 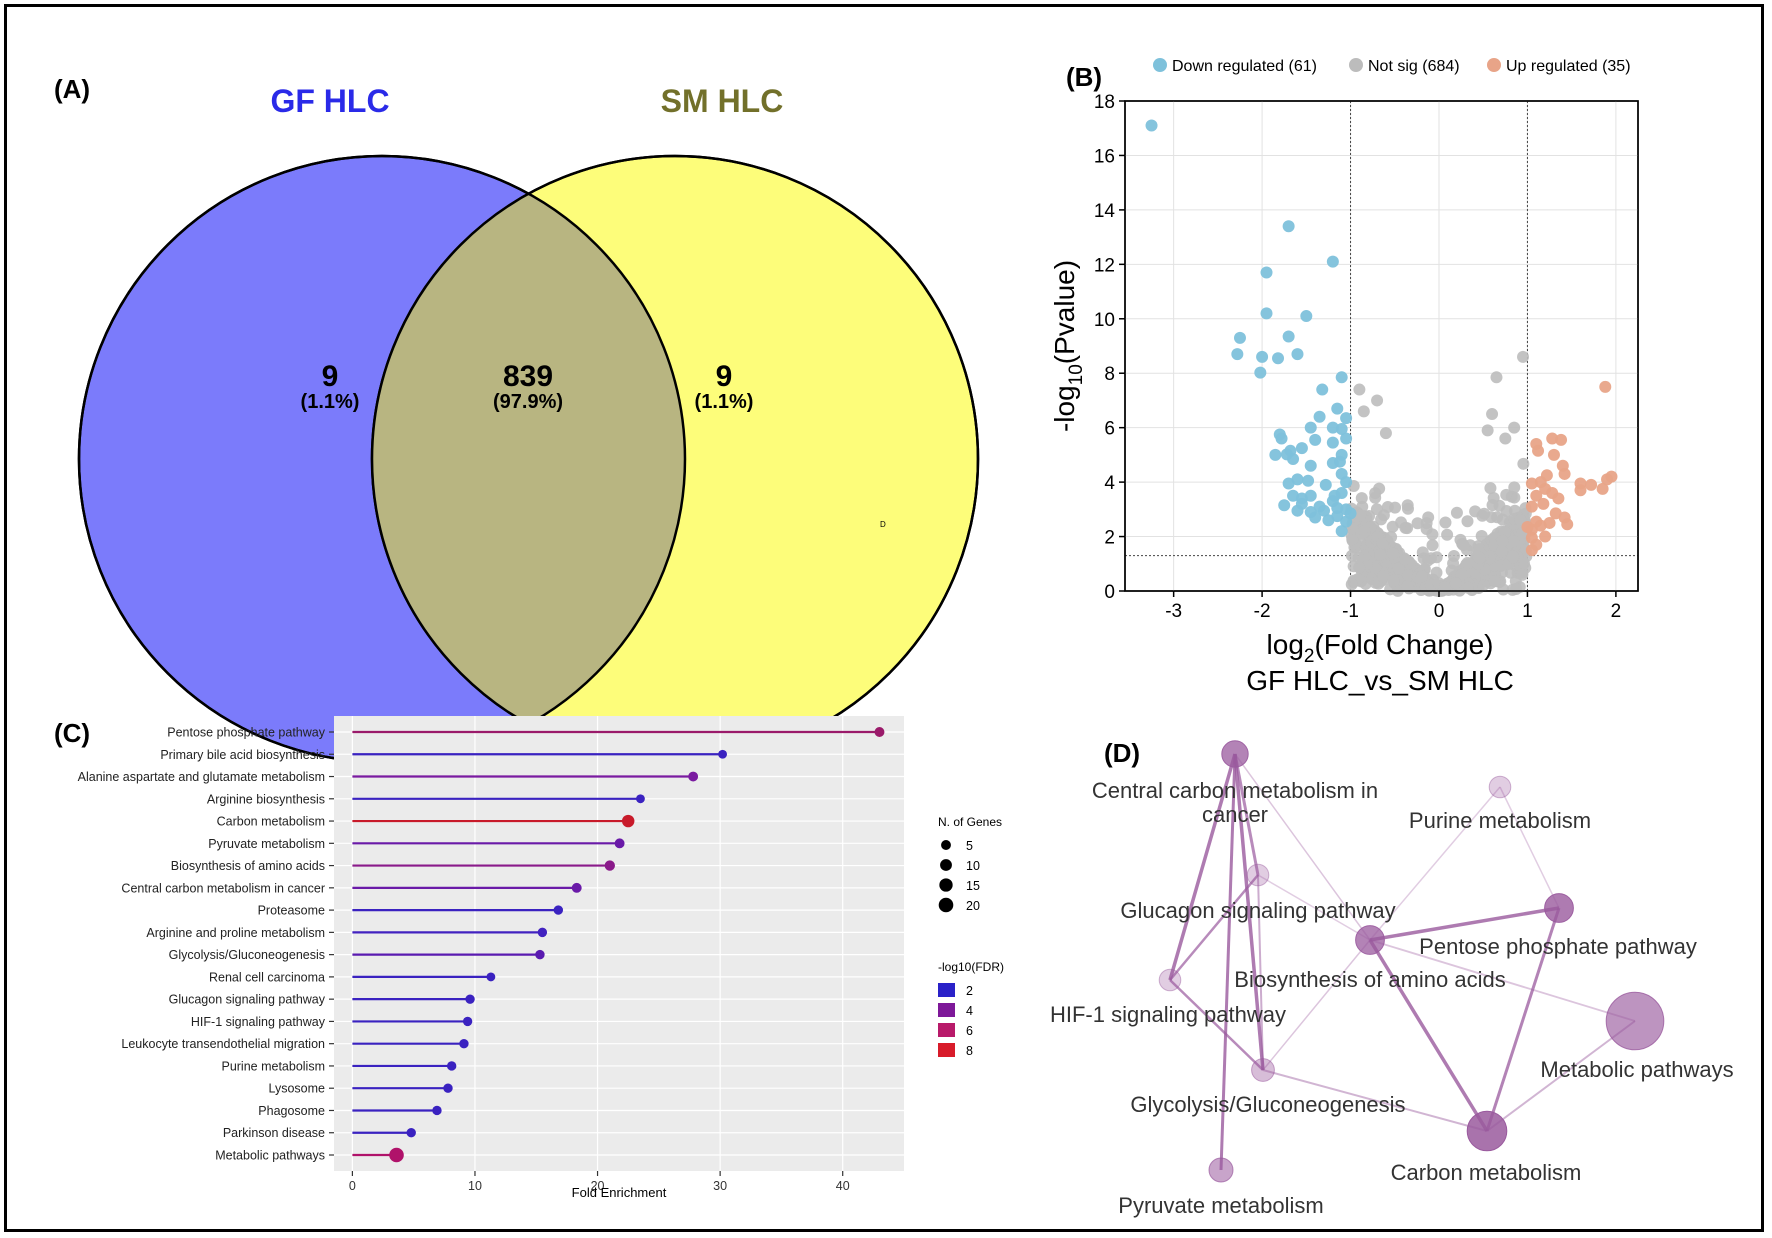 I want to click on venn-right-title: SM HLC, so click(x=722, y=101).